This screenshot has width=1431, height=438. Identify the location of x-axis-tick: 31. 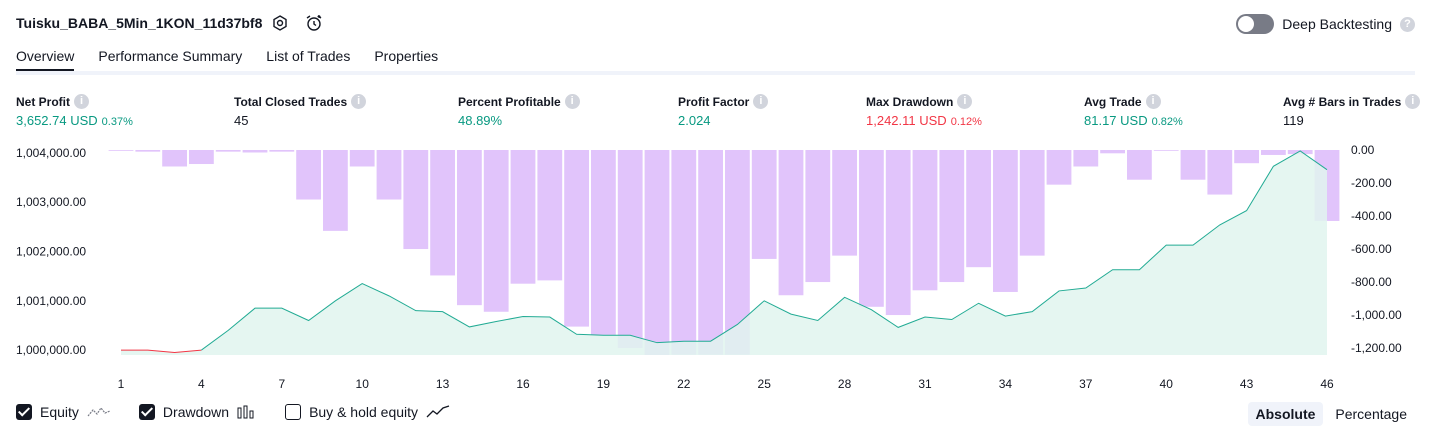
(925, 383).